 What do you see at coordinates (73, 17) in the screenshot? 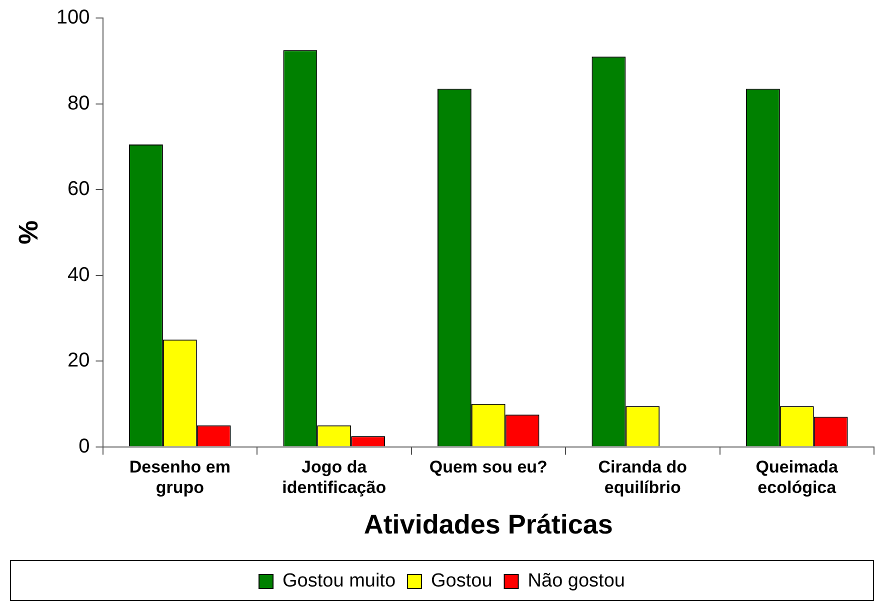
I see `y-tick-label: 100` at bounding box center [73, 17].